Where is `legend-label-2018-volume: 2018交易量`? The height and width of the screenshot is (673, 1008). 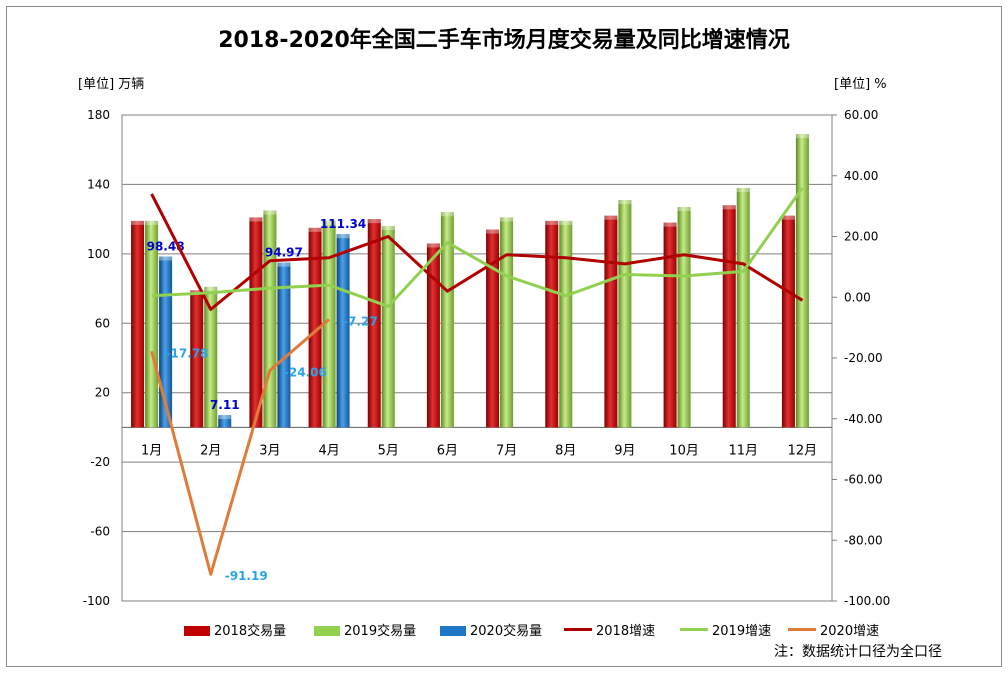
legend-label-2018-volume: 2018交易量 is located at coordinates (250, 631).